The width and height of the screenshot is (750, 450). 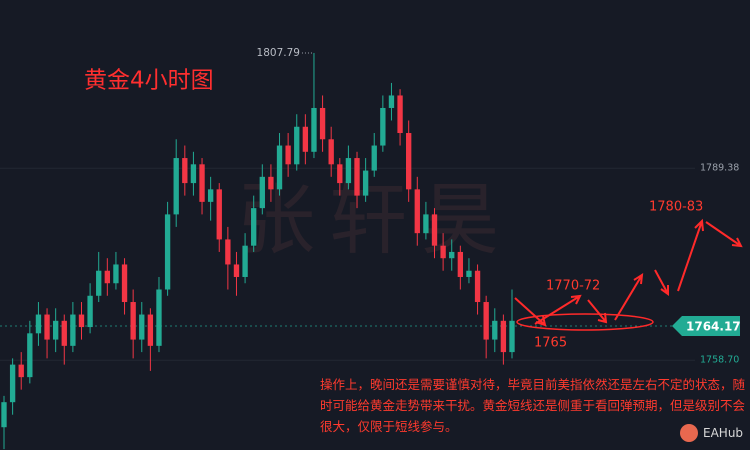 What do you see at coordinates (723, 433) in the screenshot?
I see `logo-text: EAHub` at bounding box center [723, 433].